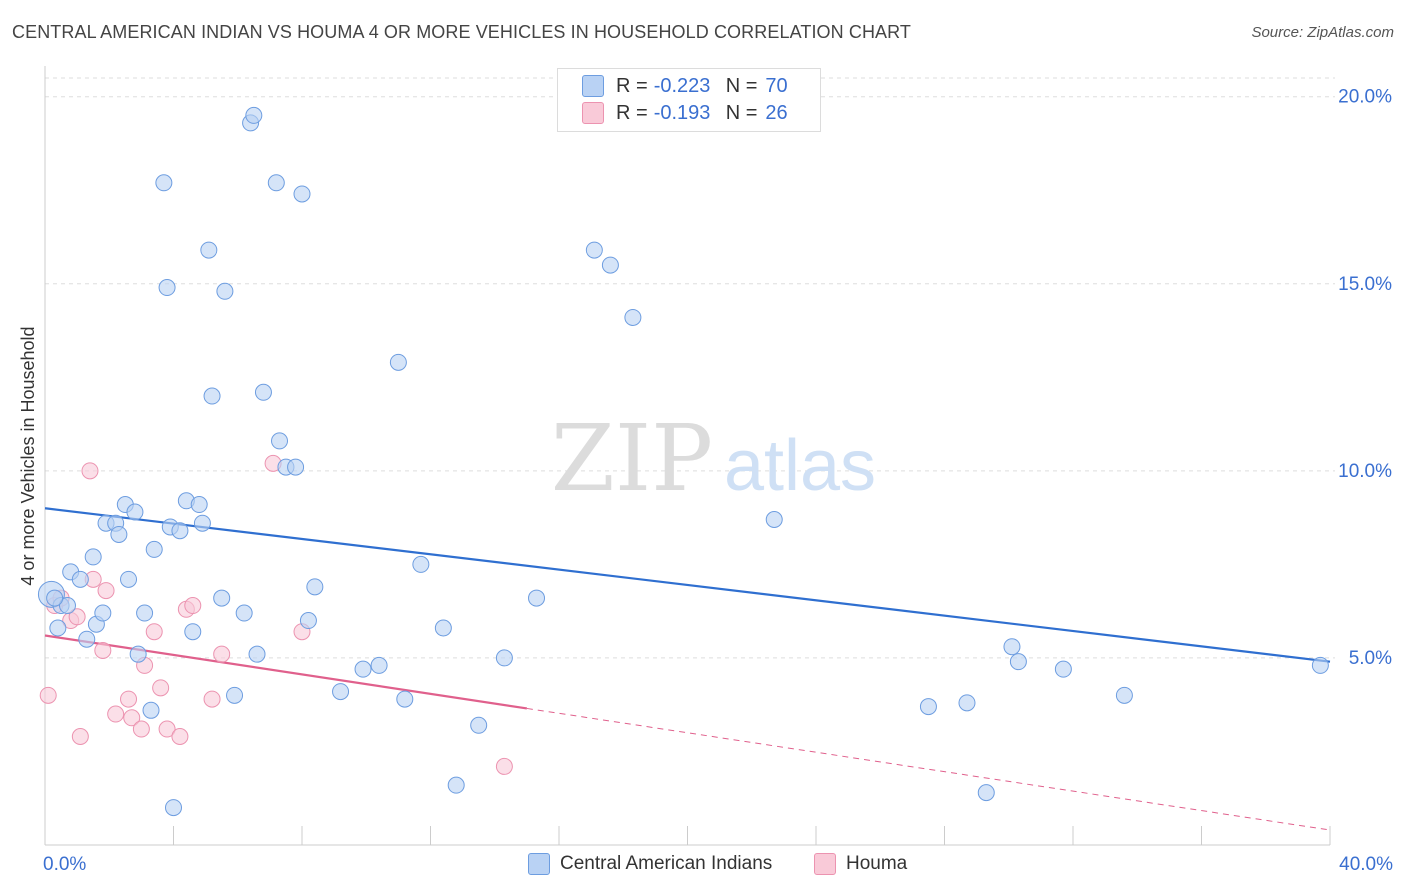 The width and height of the screenshot is (1406, 892). I want to click on trend-line-extension-houma, so click(928, 769).